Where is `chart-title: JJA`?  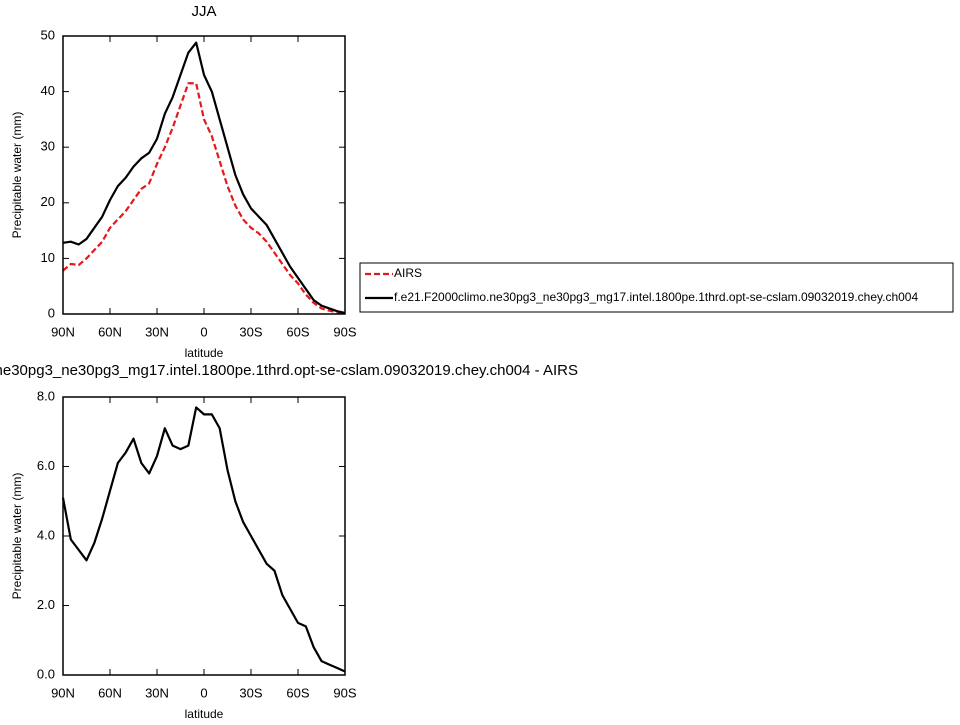 chart-title: JJA is located at coordinates (203, 11).